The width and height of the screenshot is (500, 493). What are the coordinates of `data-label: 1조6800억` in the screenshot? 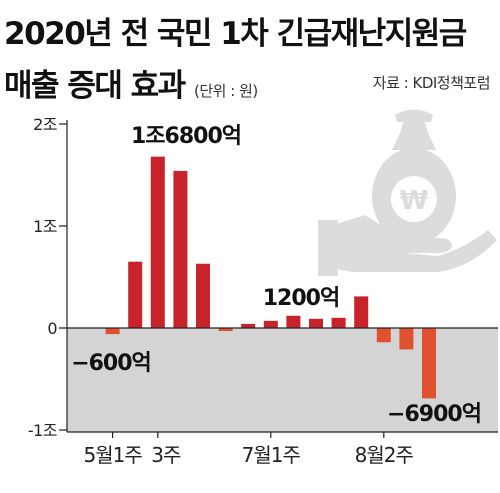 It's located at (186, 136).